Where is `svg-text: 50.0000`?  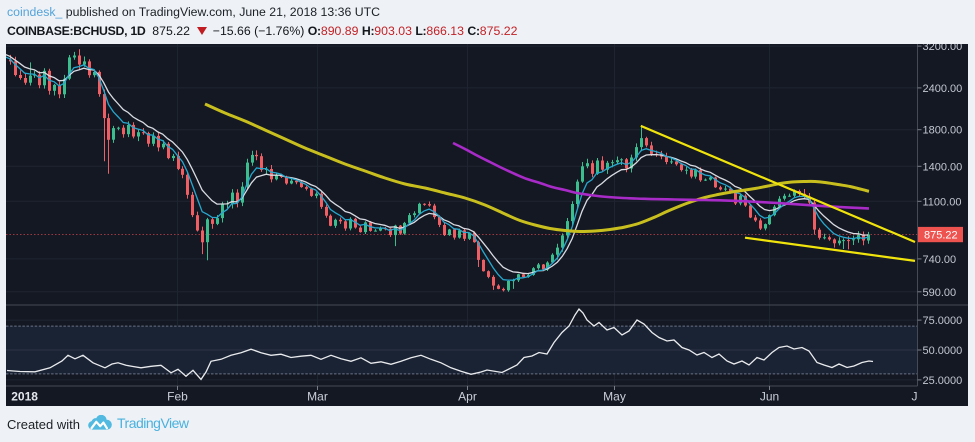
svg-text: 50.0000 is located at coordinates (943, 351).